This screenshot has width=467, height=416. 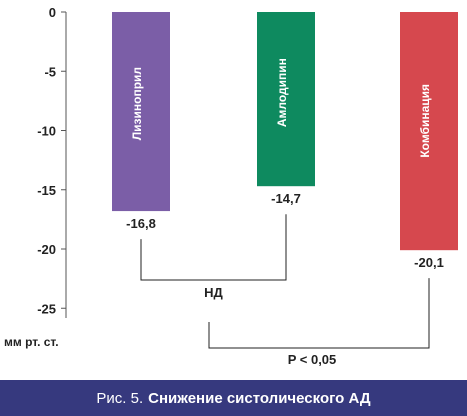 I want to click on y-tick-label: -20, so click(x=46, y=249).